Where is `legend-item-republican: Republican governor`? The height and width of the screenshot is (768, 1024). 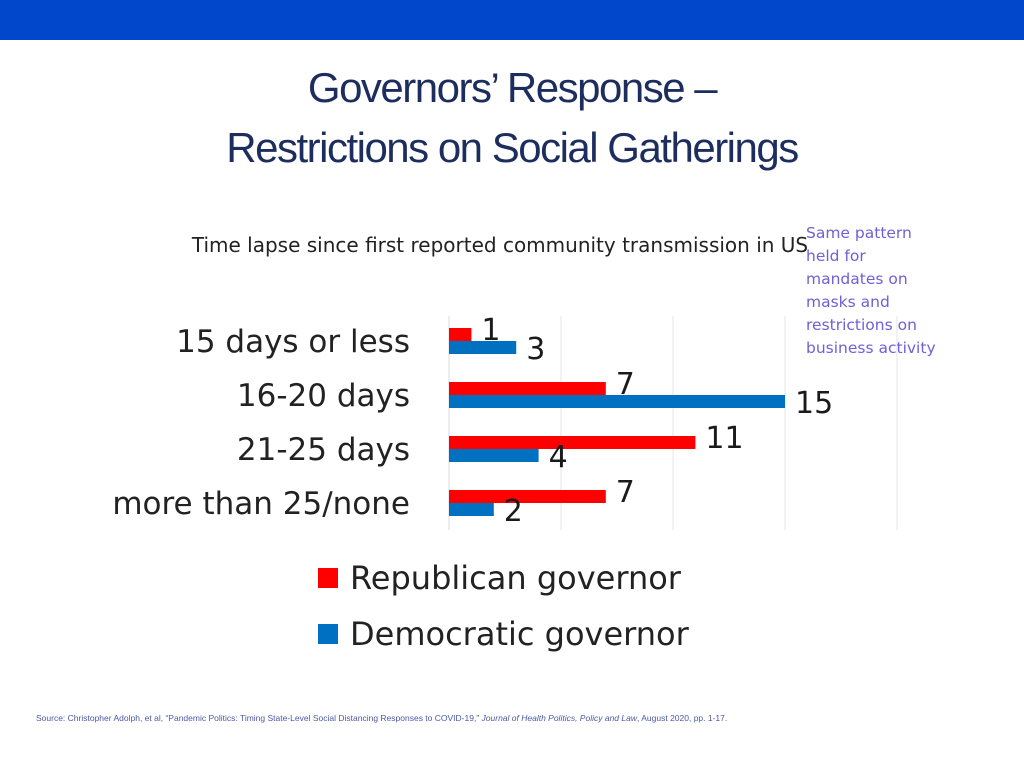 legend-item-republican: Republican governor is located at coordinates (503, 578).